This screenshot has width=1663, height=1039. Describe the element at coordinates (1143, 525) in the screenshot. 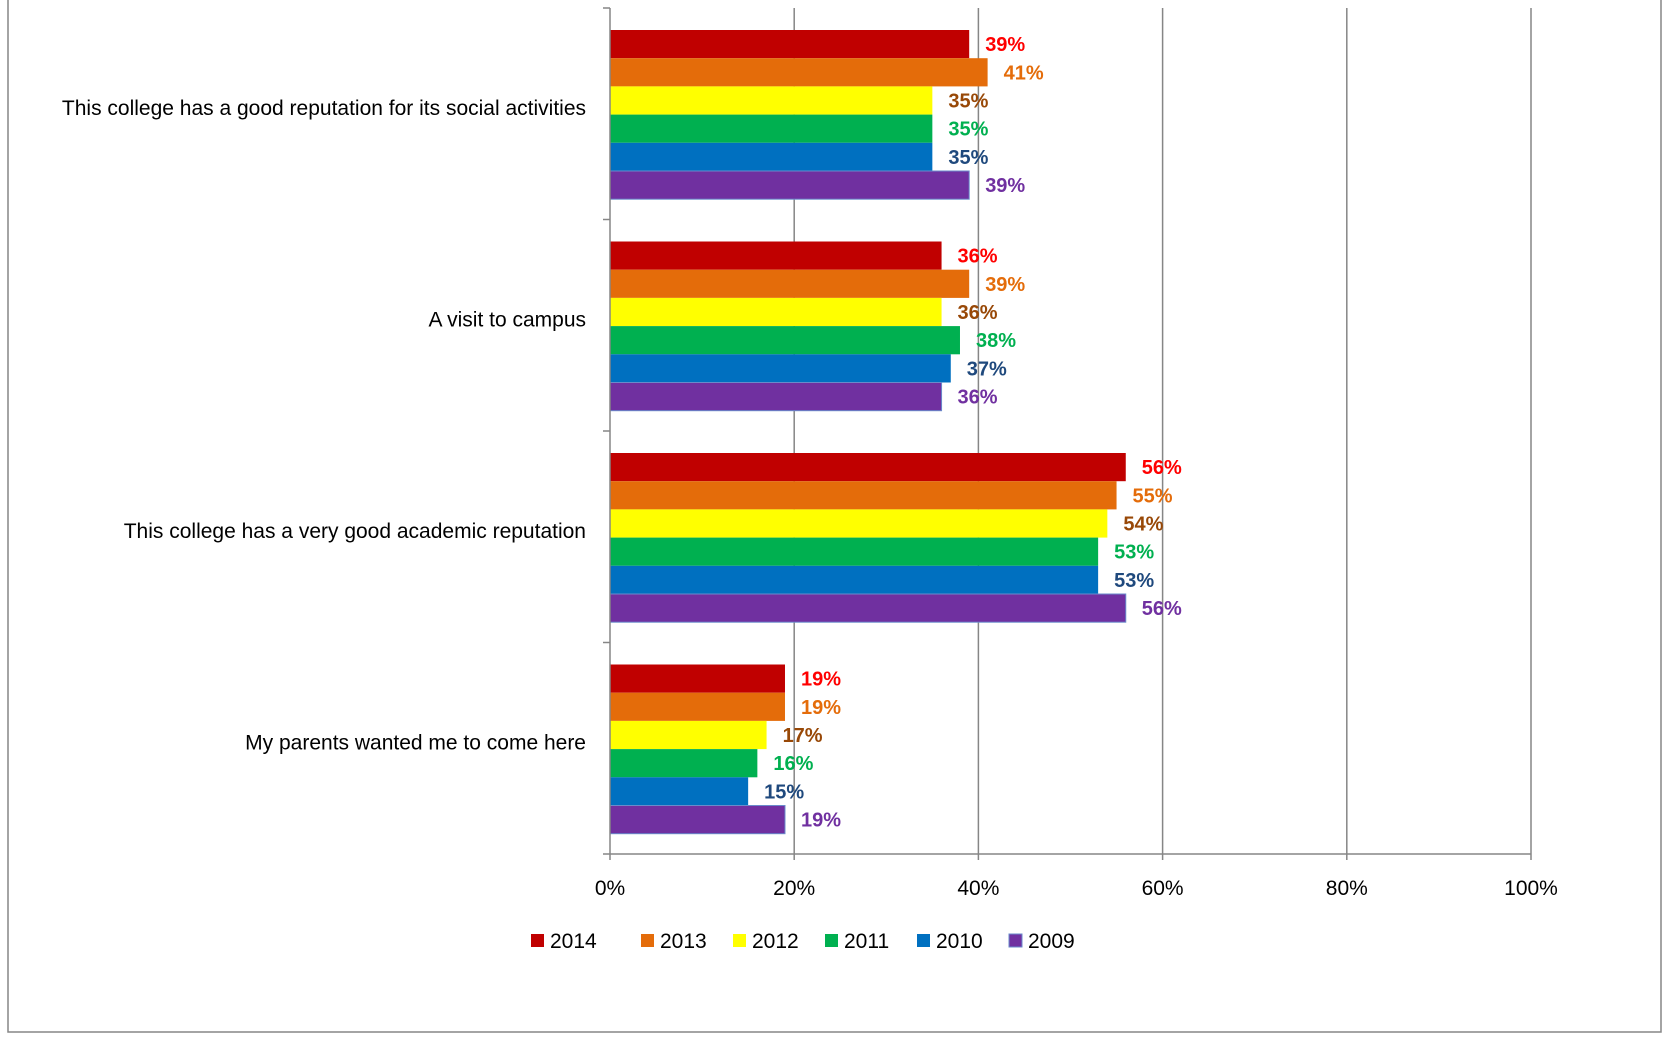

I see `data-label-2012-cat3: 54%` at that location.